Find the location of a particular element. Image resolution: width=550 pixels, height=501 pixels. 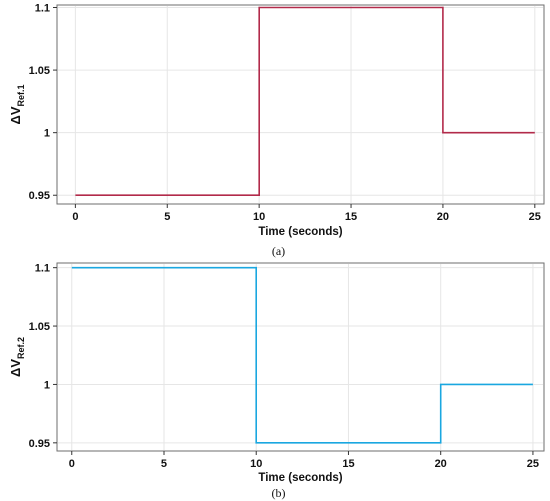

y-axis-label: ΔVRef.1 is located at coordinates (17, 104).